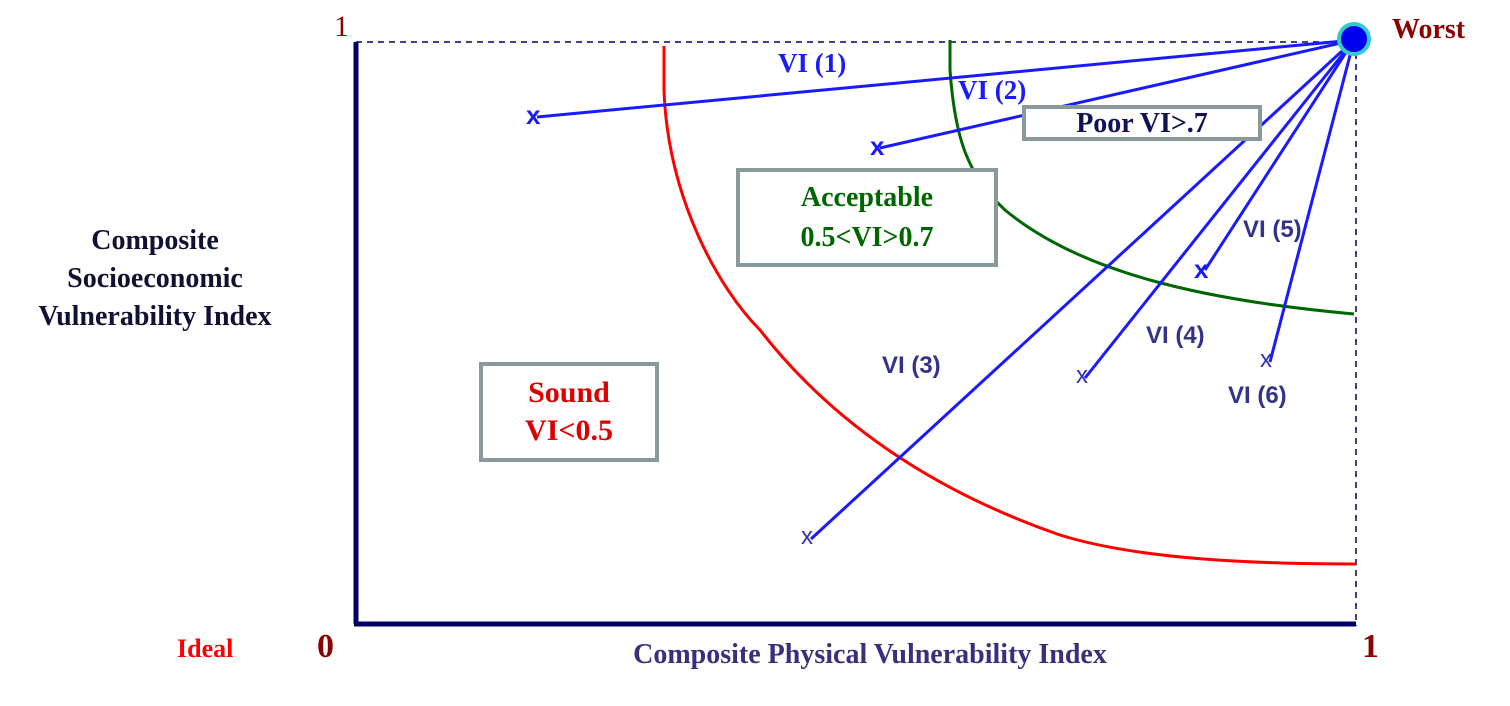  Describe the element at coordinates (812, 63) in the screenshot. I see `vector-1-label: VI (1)` at that location.